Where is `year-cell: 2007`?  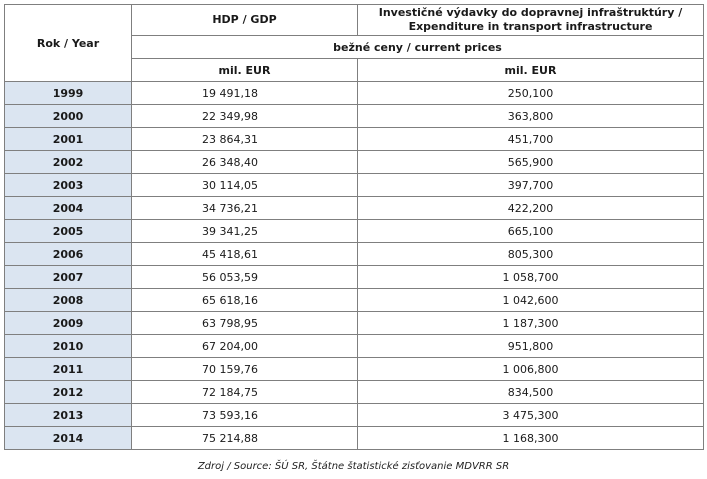 year-cell: 2007 is located at coordinates (68, 277).